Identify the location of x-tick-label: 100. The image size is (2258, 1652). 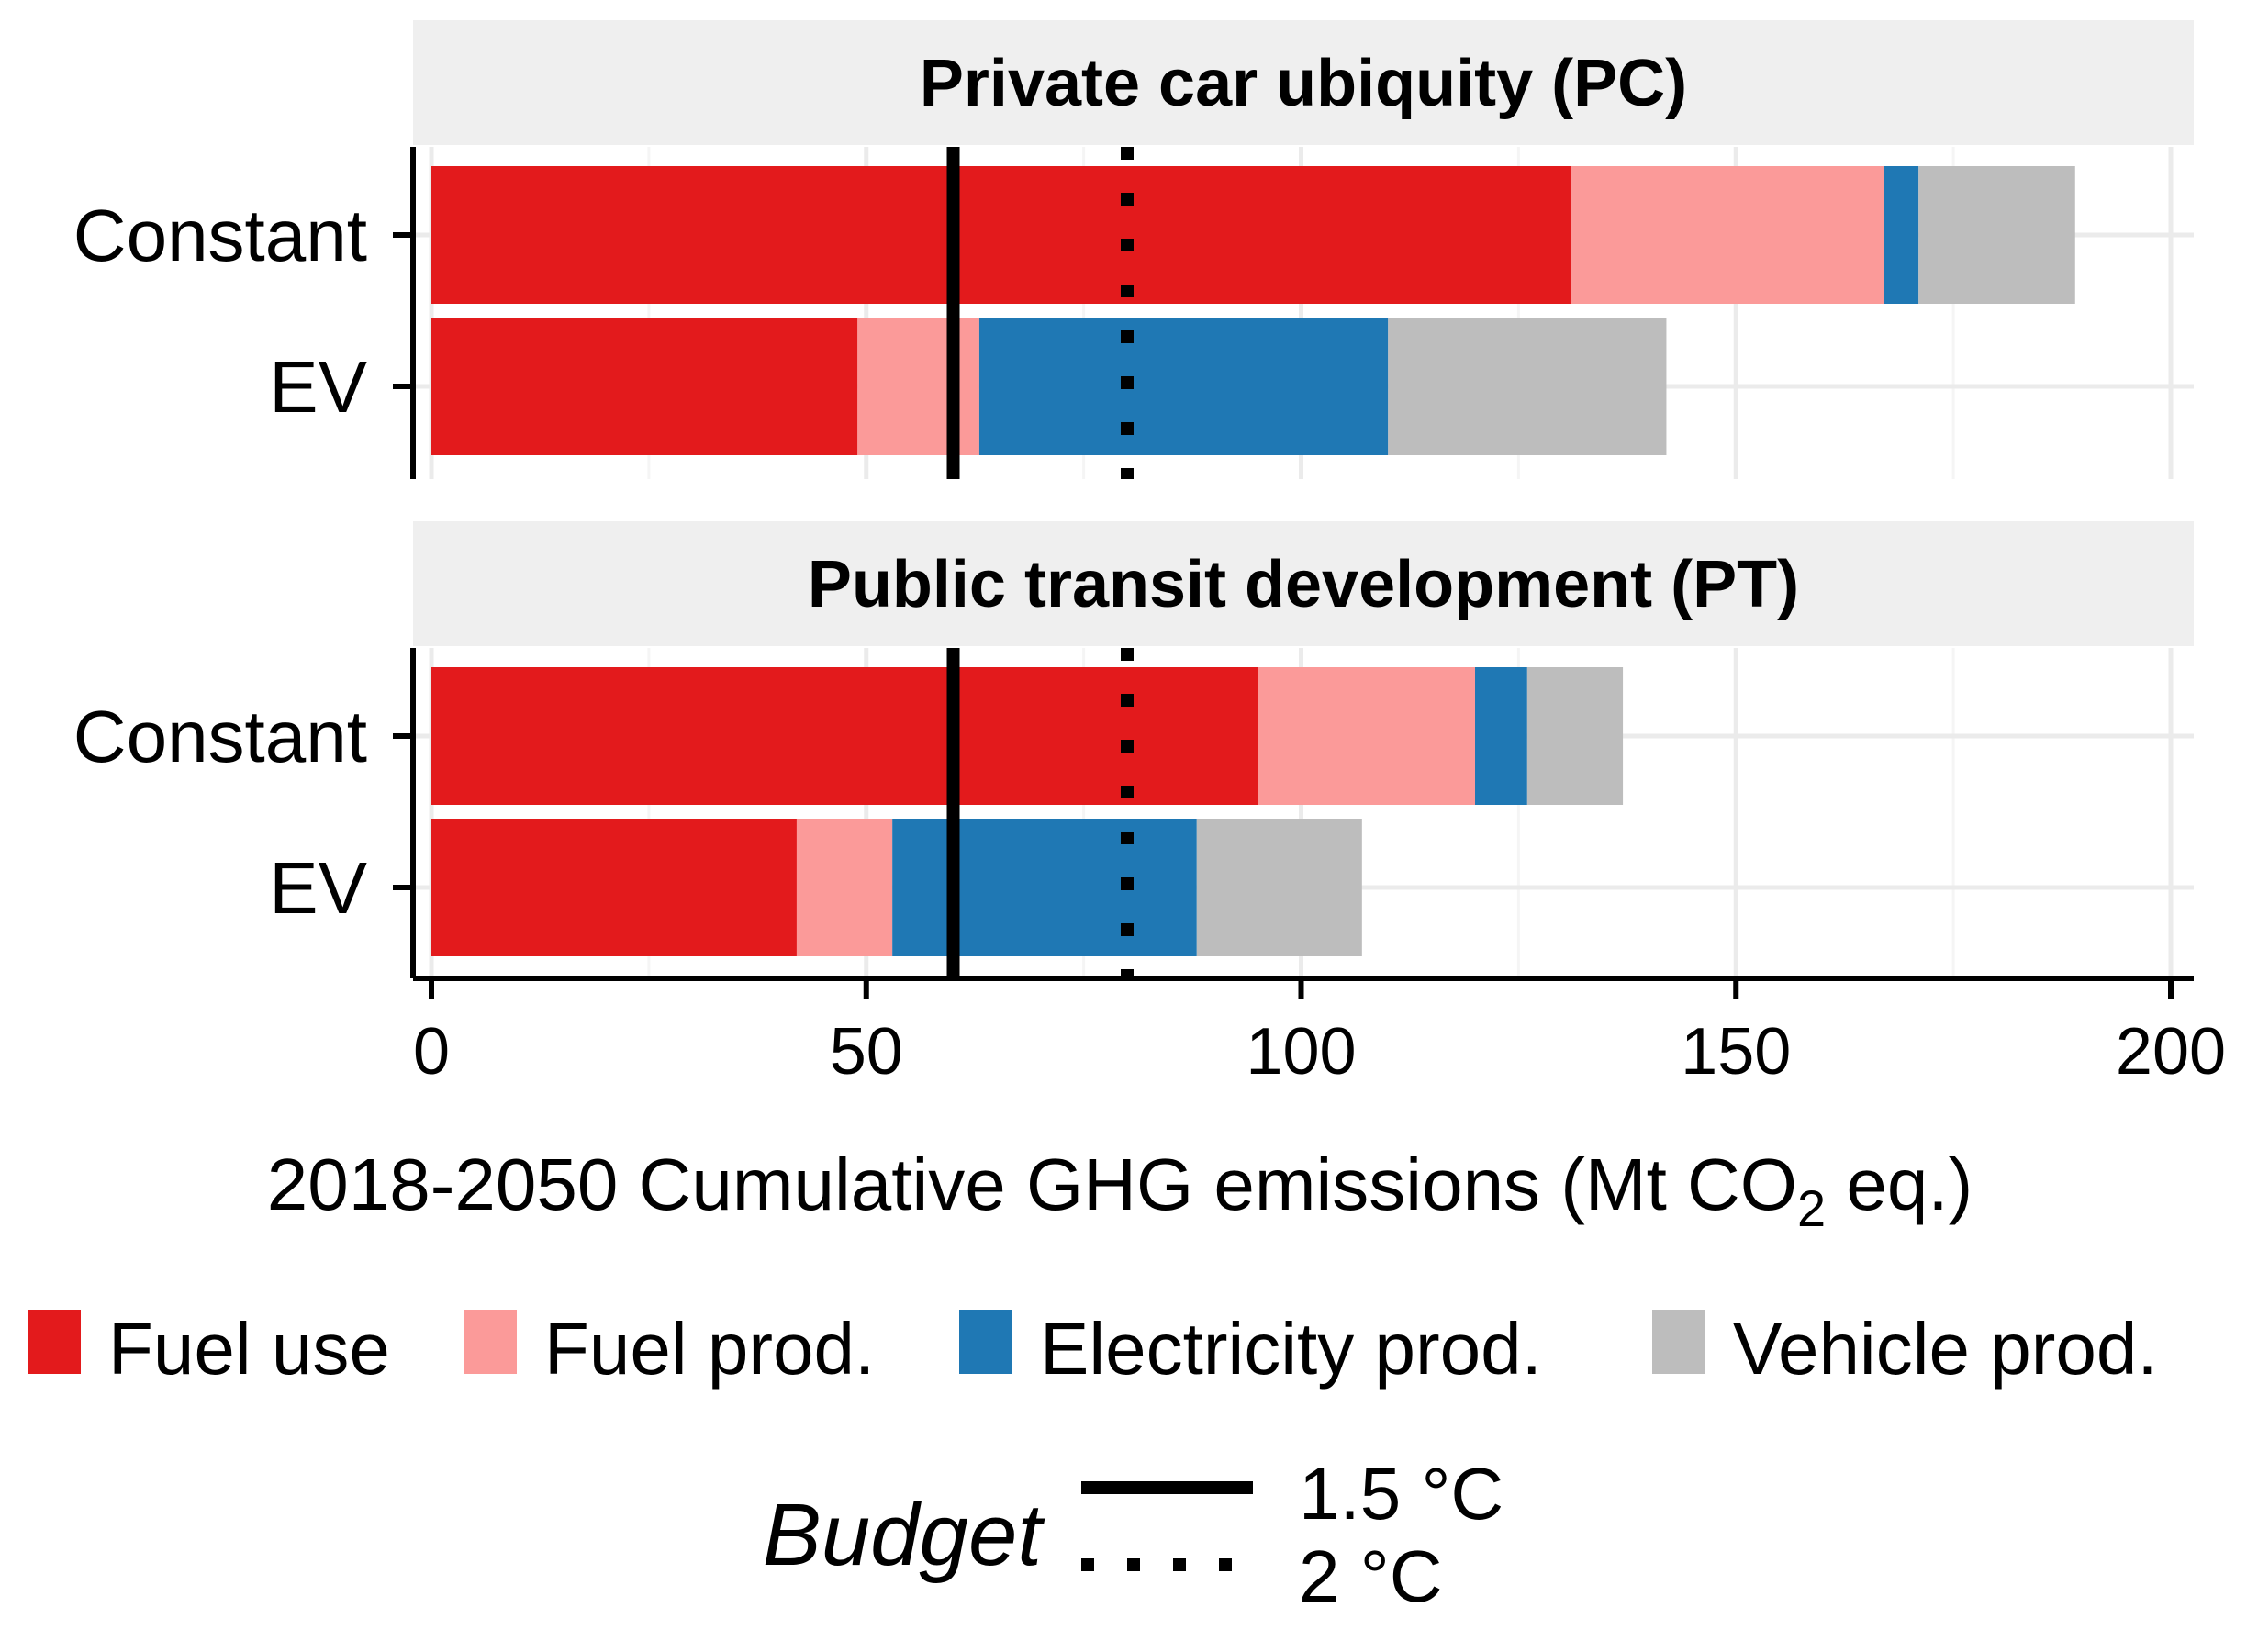
(1301, 1051).